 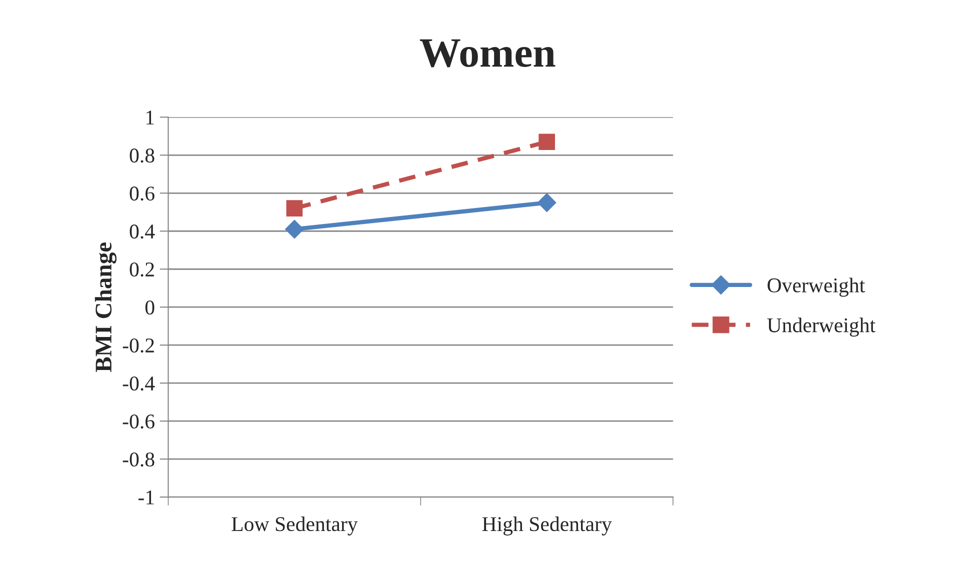 What do you see at coordinates (547, 526) in the screenshot?
I see `x-tick-label: High Sedentary` at bounding box center [547, 526].